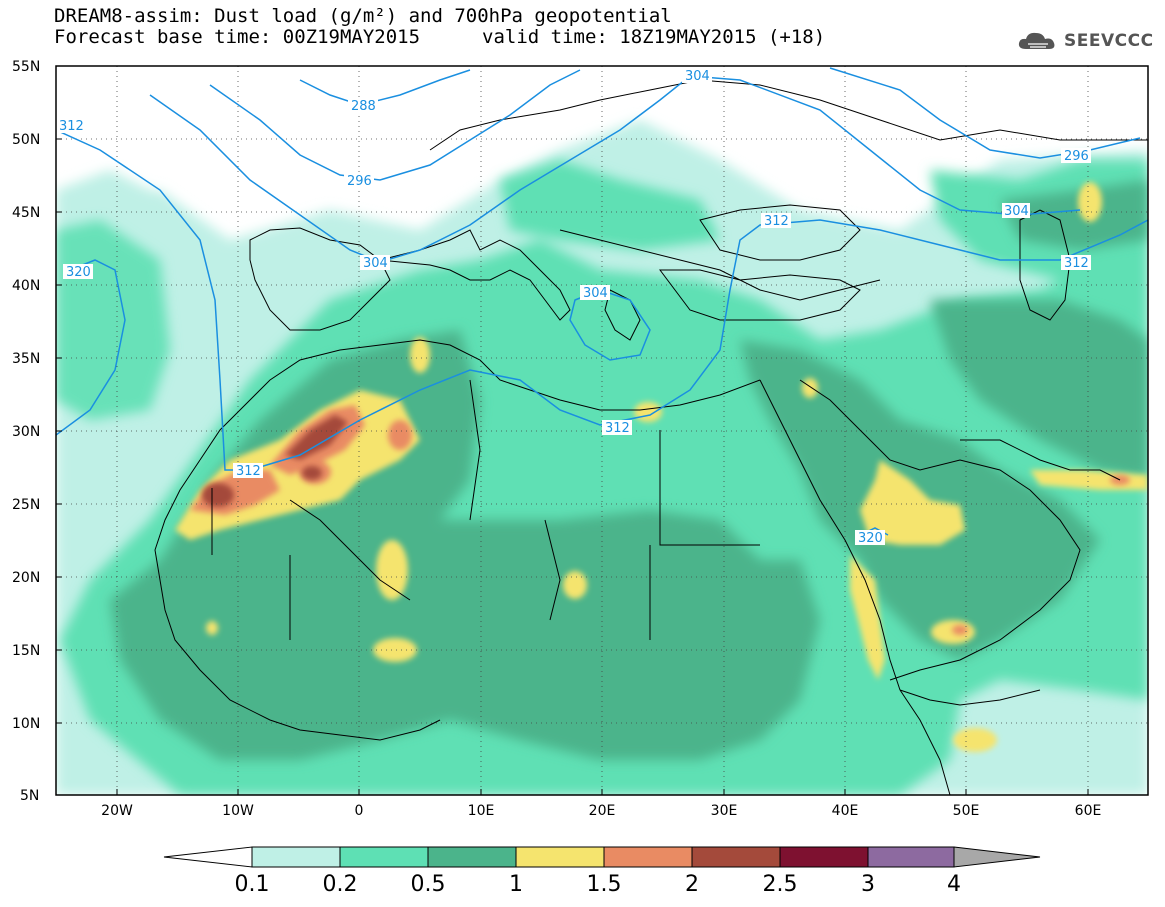 The image size is (1165, 907). I want to click on colorbar-tick: 0.1, so click(252, 884).